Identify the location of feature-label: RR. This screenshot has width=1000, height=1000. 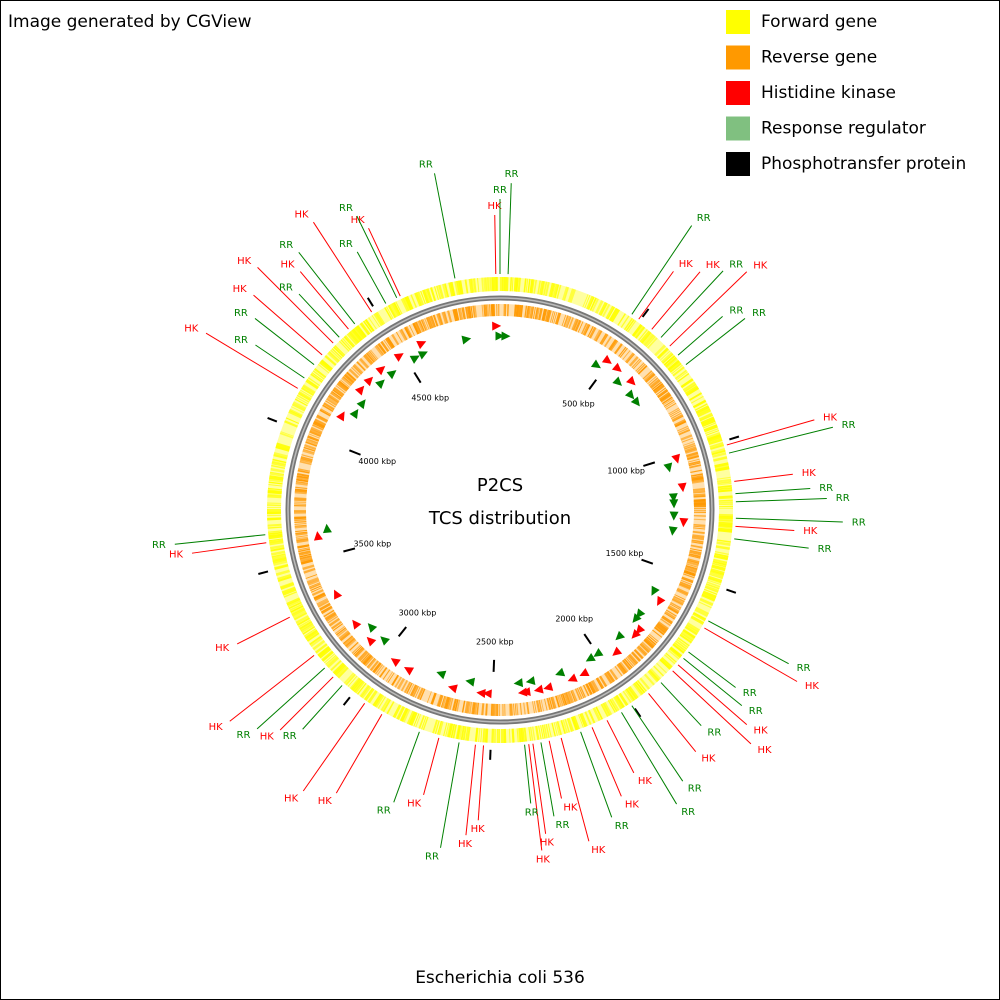
(384, 811).